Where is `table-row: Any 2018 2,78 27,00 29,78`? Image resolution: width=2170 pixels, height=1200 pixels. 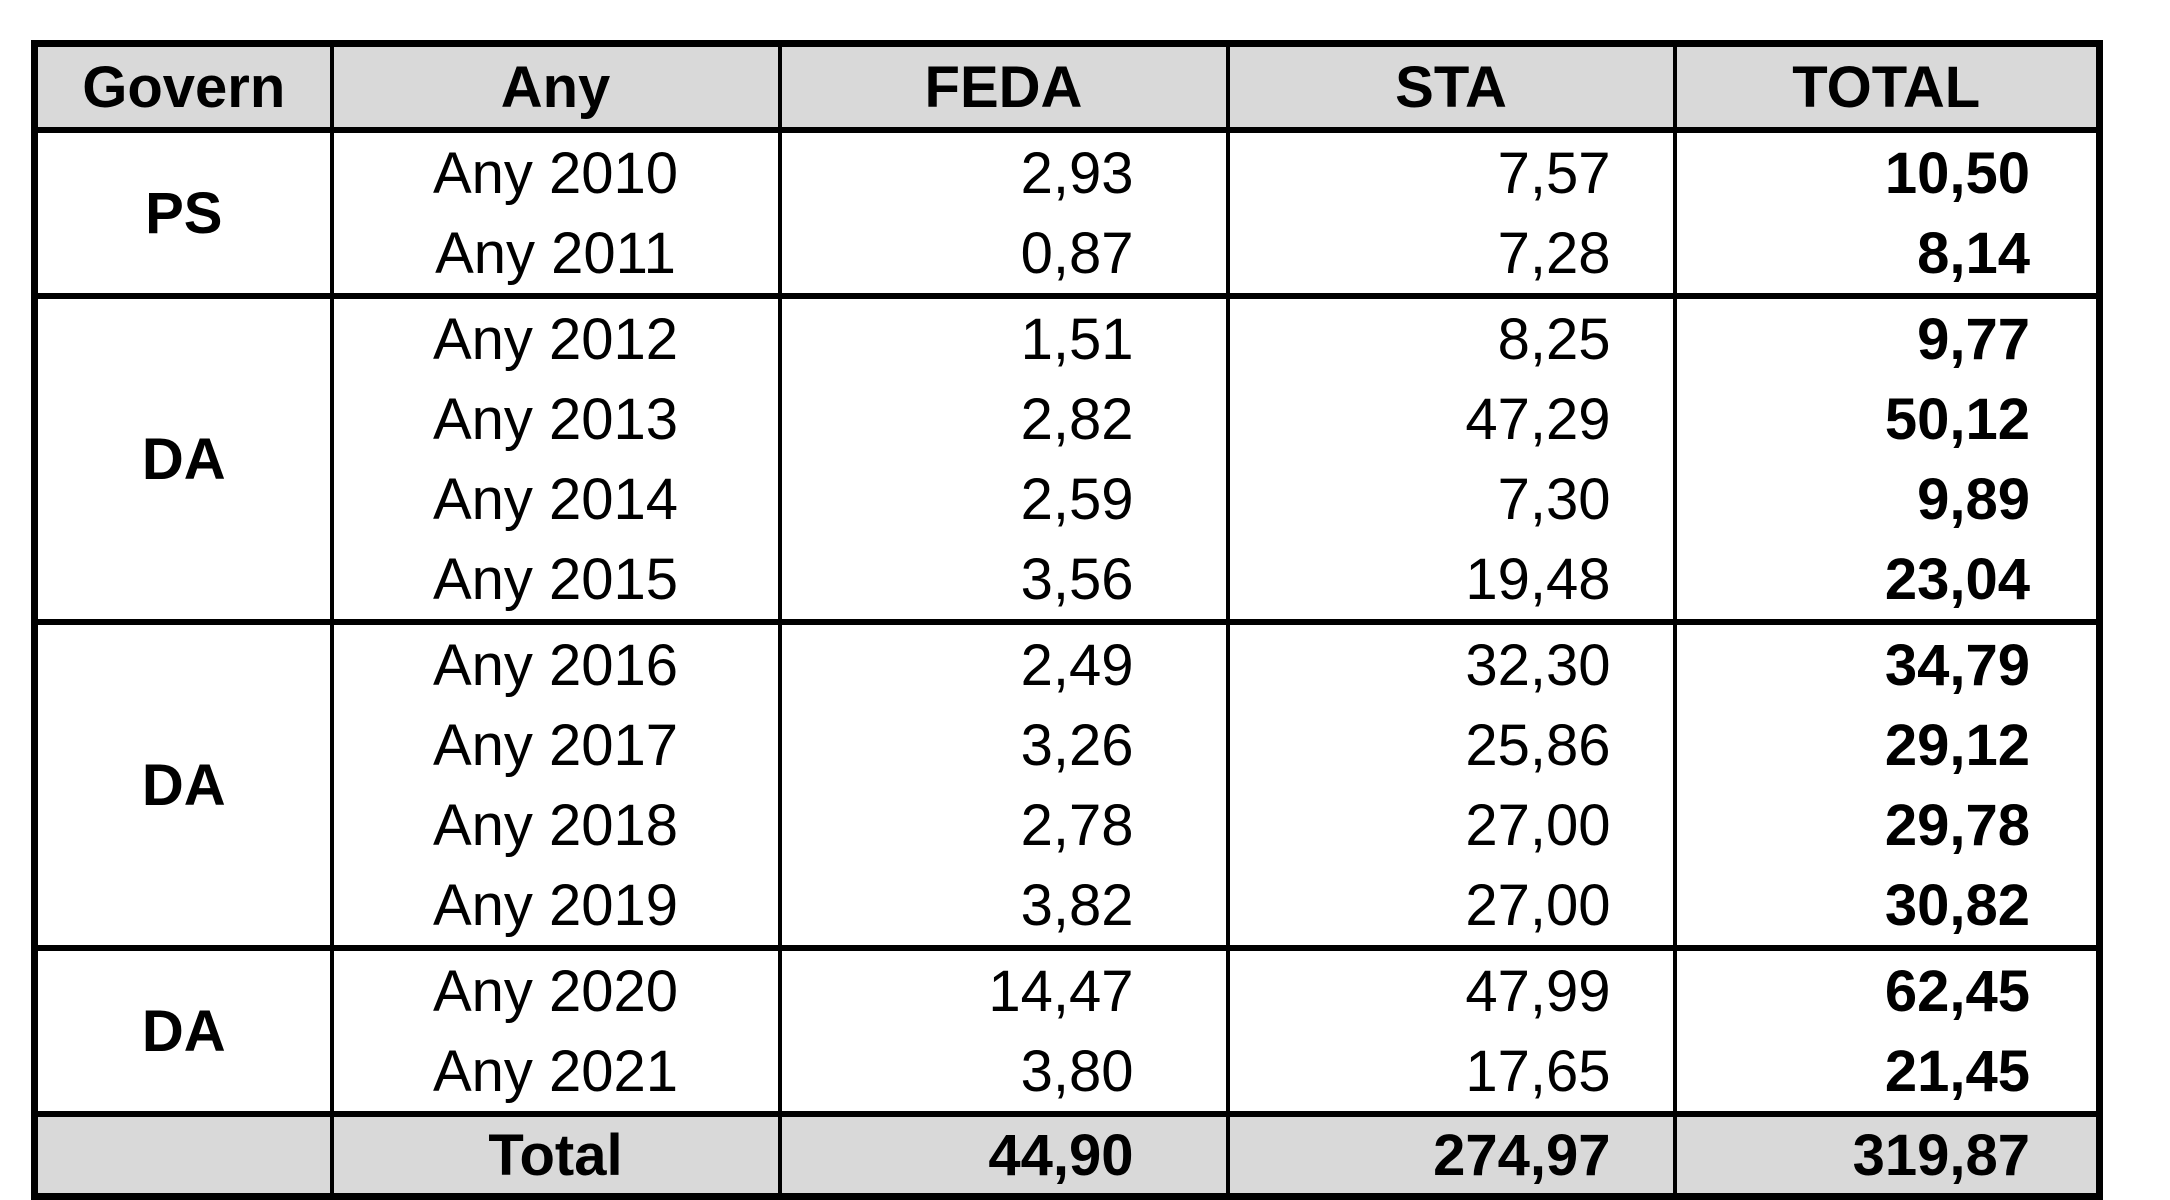 table-row: Any 2018 2,78 27,00 29,78 is located at coordinates (1068, 825).